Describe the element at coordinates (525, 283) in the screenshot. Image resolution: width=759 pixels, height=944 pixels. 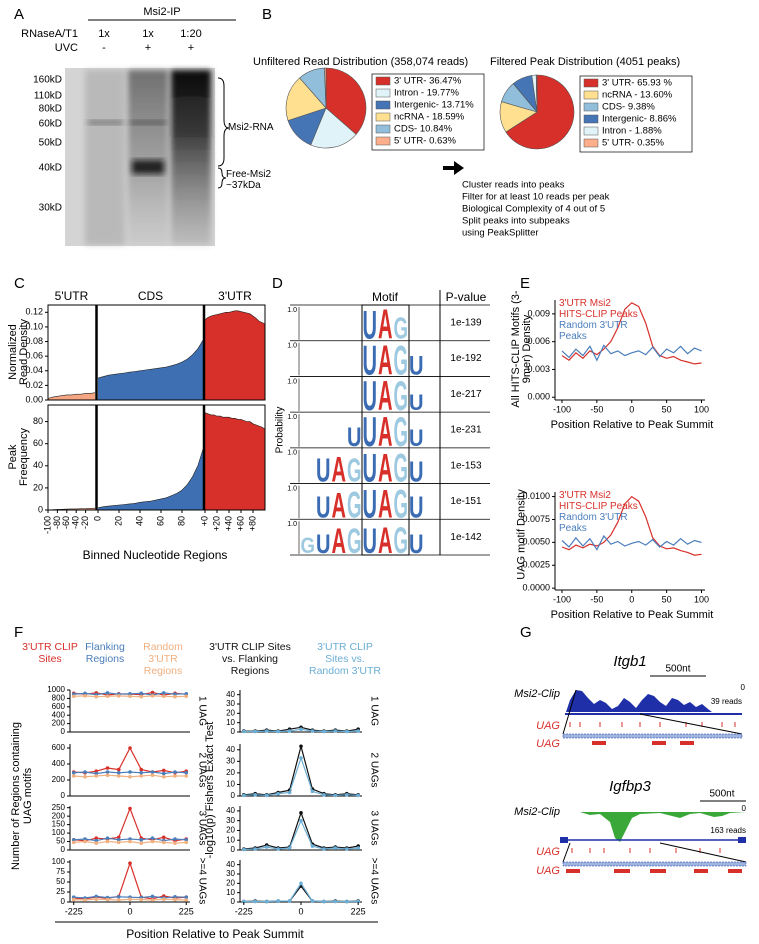
I see `panel-label: E` at that location.